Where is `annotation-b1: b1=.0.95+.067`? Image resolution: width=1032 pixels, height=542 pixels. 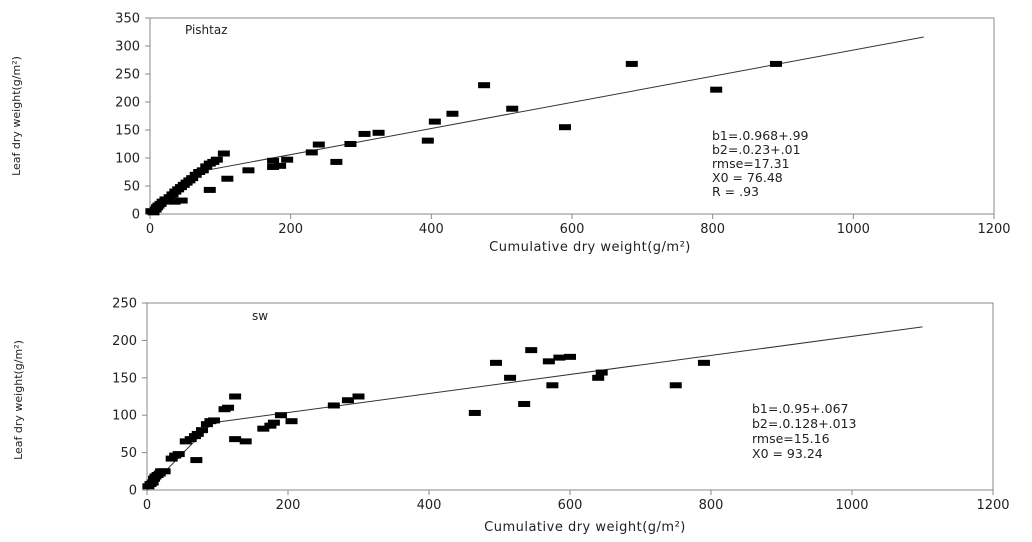
annotation-b1: b1=.0.95+.067 is located at coordinates (800, 408).